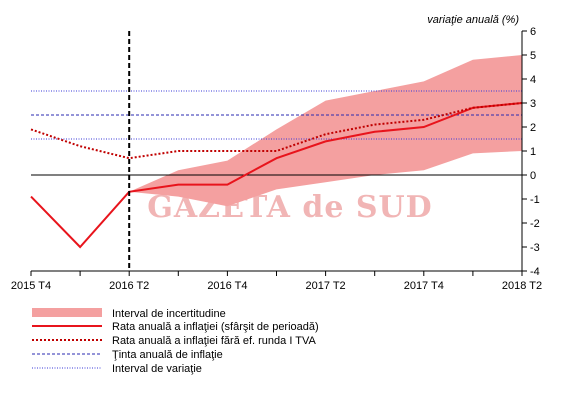 Image resolution: width=580 pixels, height=410 pixels. What do you see at coordinates (535, 200) in the screenshot?
I see `y-tick-label-3: -1` at bounding box center [535, 200].